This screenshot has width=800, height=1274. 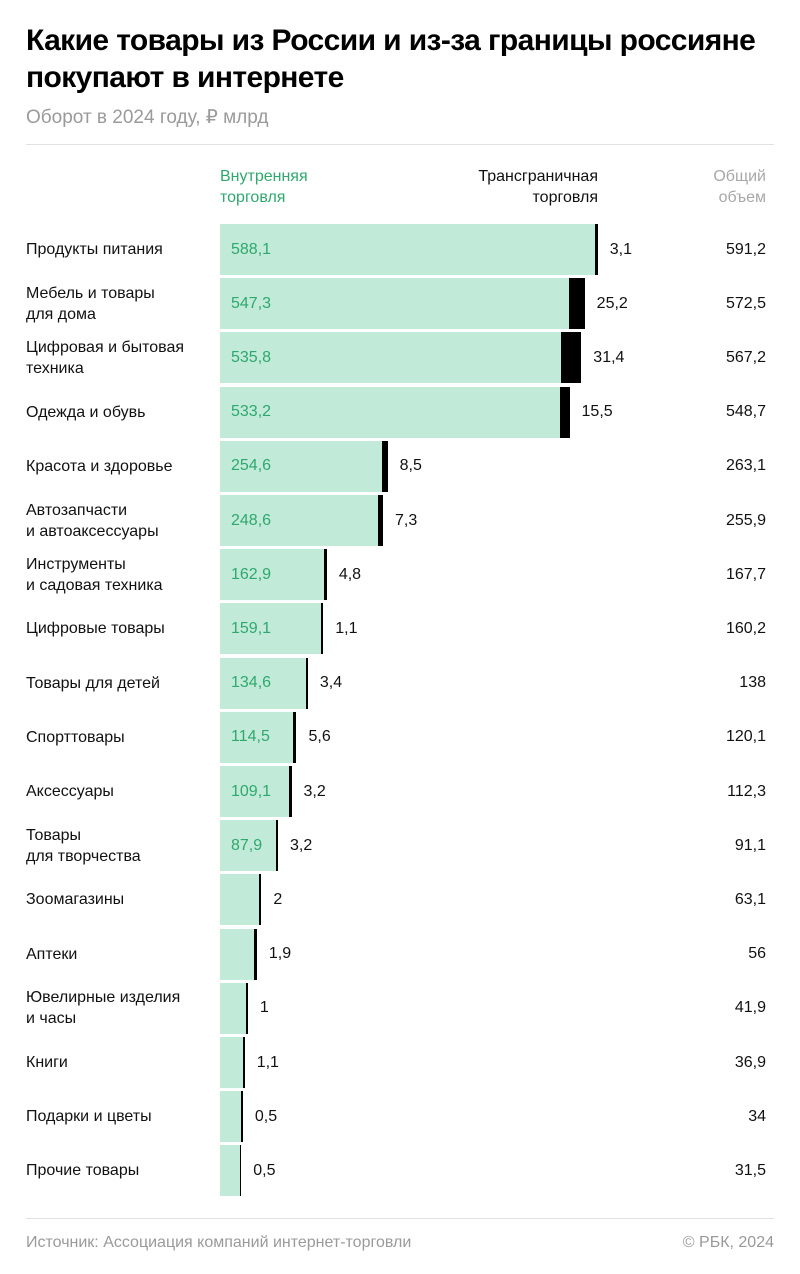 What do you see at coordinates (400, 1008) in the screenshot?
I see `bar-row: Ювелирные изделия и часы 1 41,9` at bounding box center [400, 1008].